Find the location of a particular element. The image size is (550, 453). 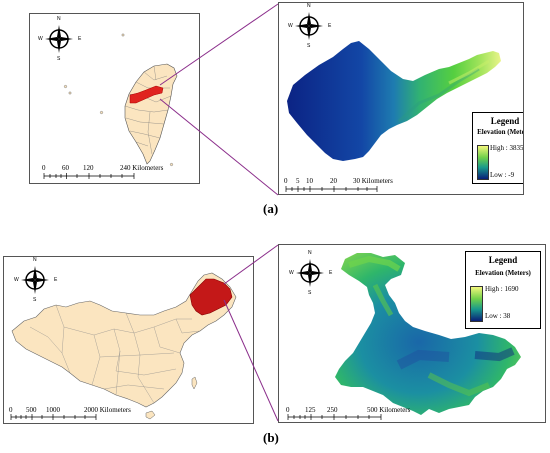

hainan is located at coordinates (150, 415).